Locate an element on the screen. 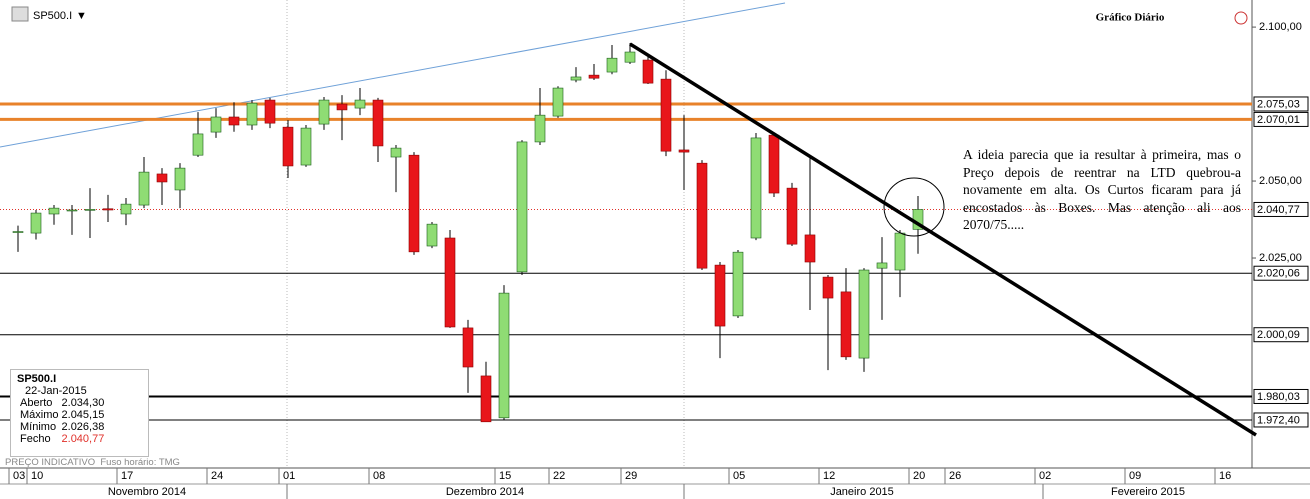  level-label: 1.980,03 is located at coordinates (1278, 397).